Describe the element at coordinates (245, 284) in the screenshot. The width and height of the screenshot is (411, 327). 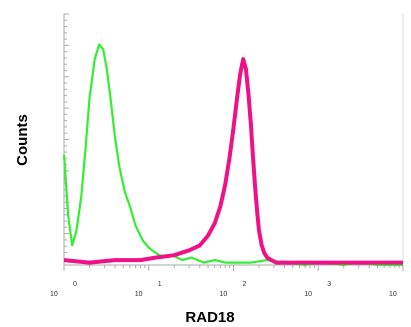
I see `x-tick-label-exponent: 2` at that location.